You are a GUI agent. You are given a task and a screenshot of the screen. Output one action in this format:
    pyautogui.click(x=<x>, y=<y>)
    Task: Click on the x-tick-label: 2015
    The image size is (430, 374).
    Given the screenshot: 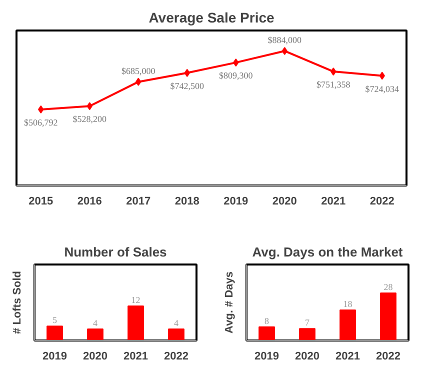 What is the action you would take?
    pyautogui.click(x=41, y=202)
    